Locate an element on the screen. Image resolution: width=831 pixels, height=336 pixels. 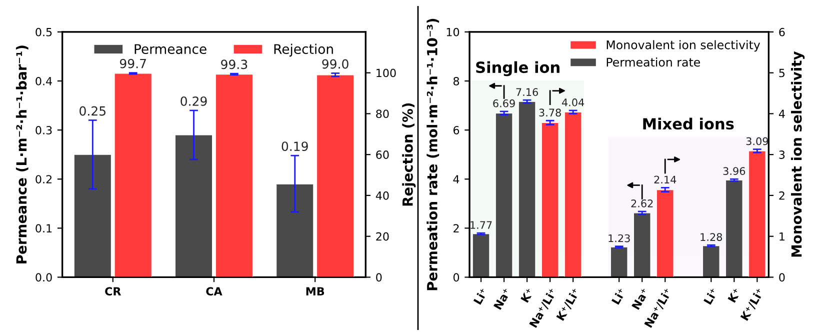
y2-tick-label: 80 is located at coordinates (382, 114).